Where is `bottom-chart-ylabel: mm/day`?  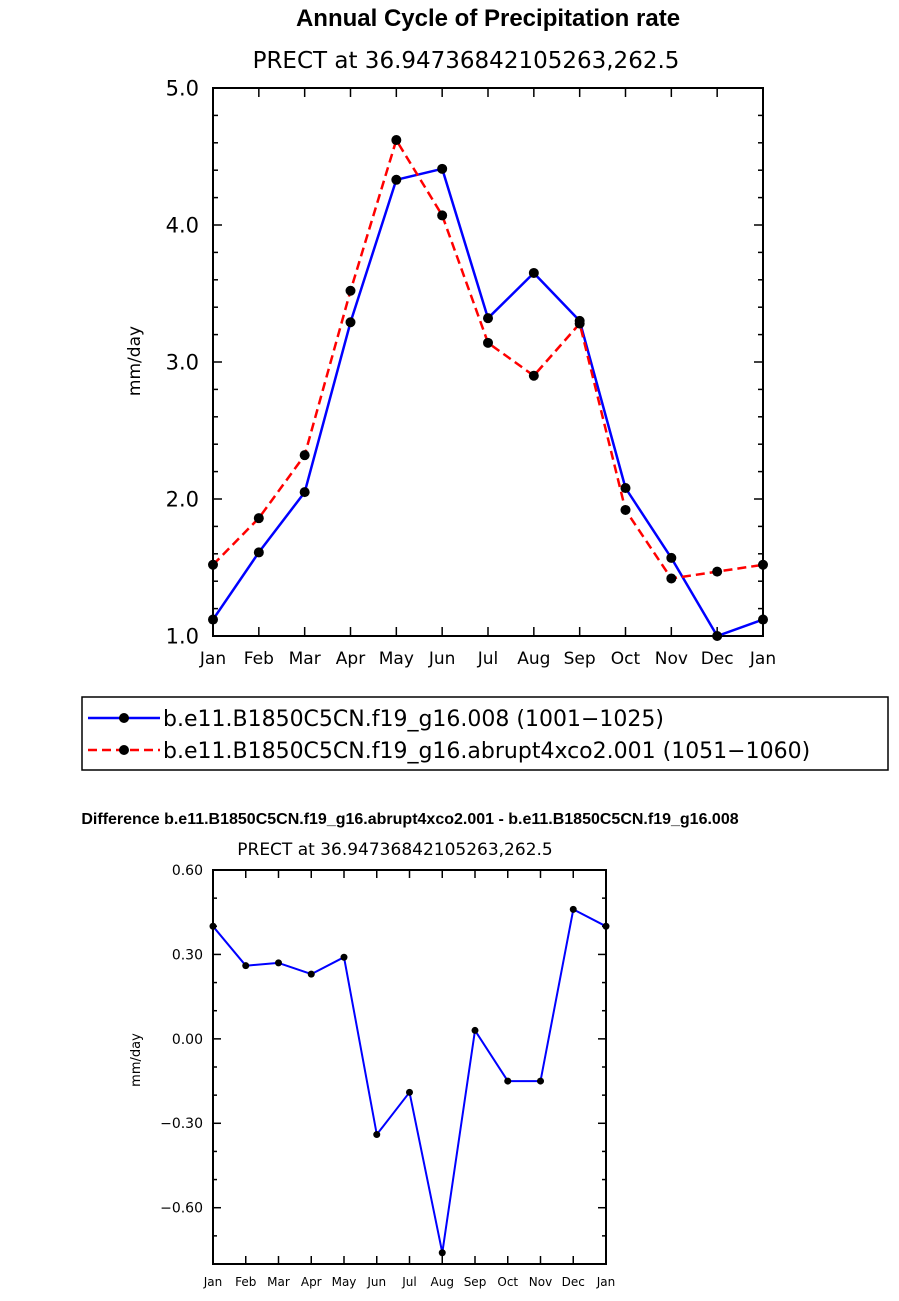
bottom-chart-ylabel: mm/day is located at coordinates (136, 1060).